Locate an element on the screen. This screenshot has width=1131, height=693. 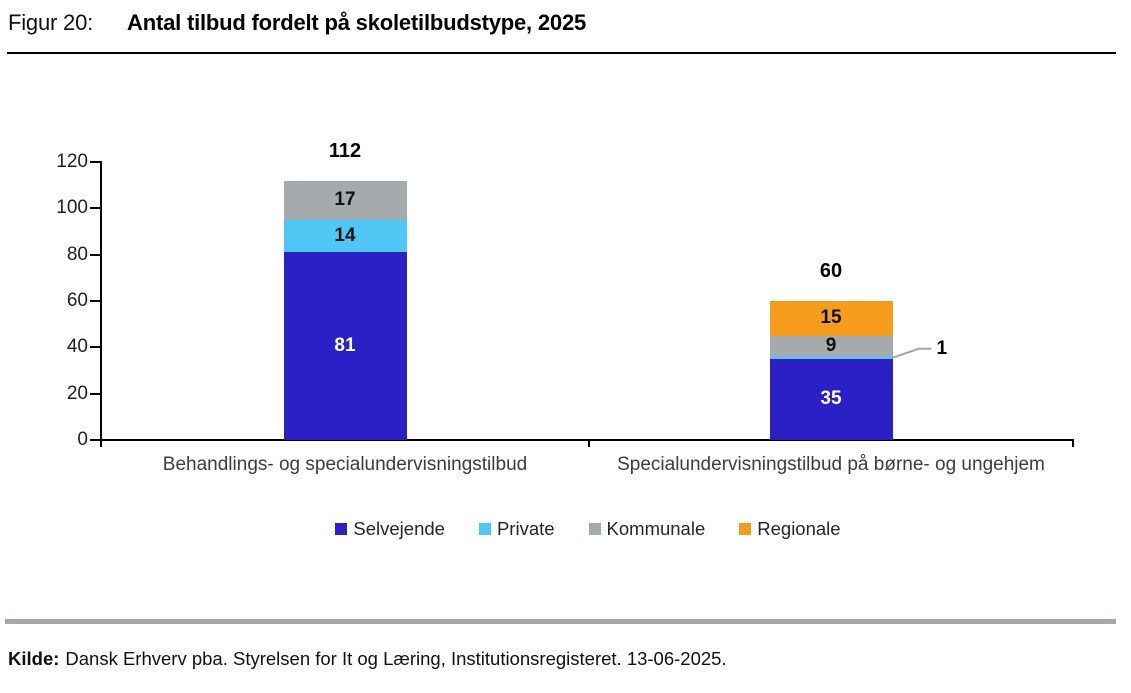
figure-number-label: Figur 20: is located at coordinates (51, 22).